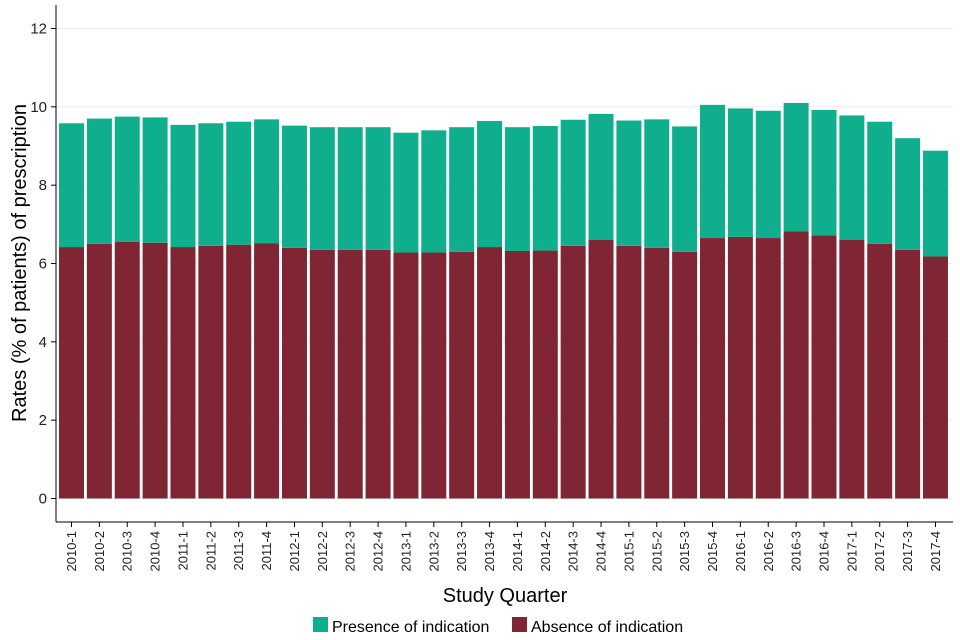  Describe the element at coordinates (461, 551) in the screenshot. I see `x-tick-label-2013-3: 2013-3` at that location.